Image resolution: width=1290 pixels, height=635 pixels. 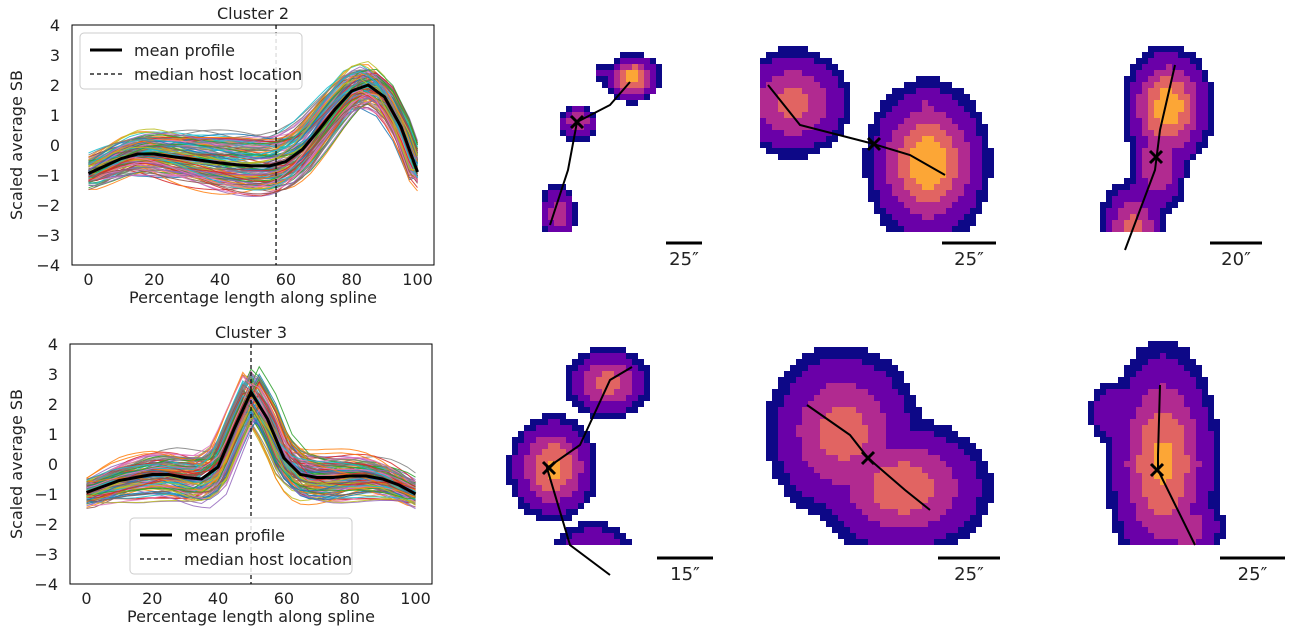 I want to click on x-axis-label: Percentage length along spline, so click(x=253, y=297).